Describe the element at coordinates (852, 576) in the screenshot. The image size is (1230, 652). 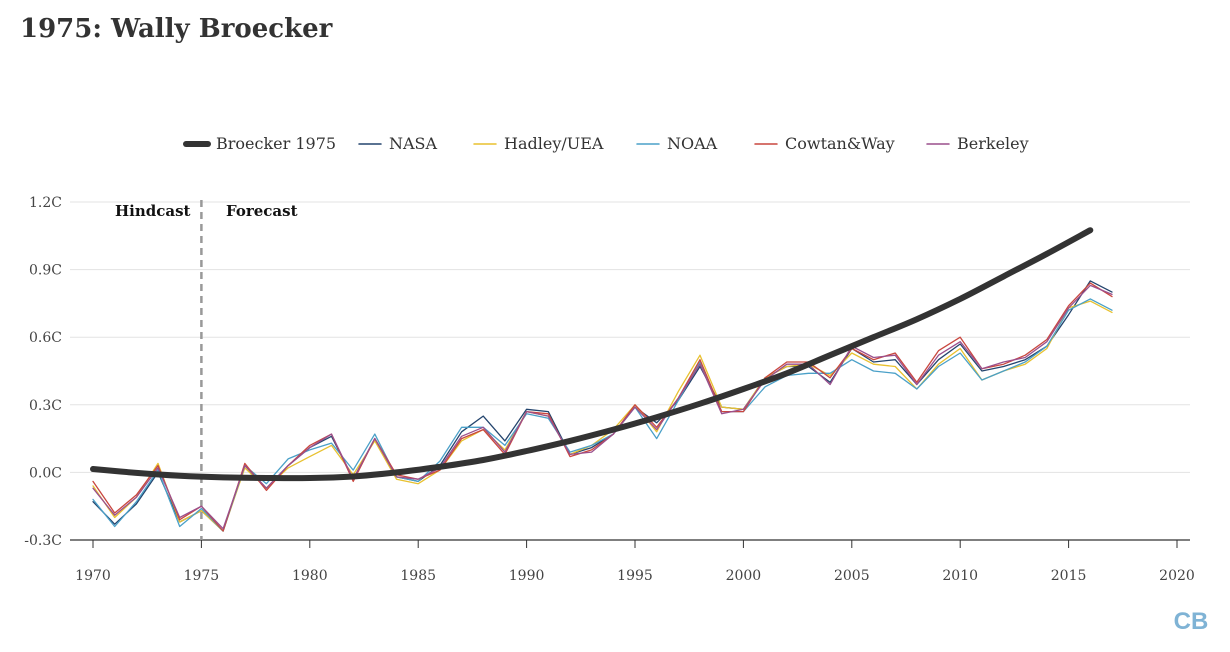
I see `x-tick-label: 2005` at that location.